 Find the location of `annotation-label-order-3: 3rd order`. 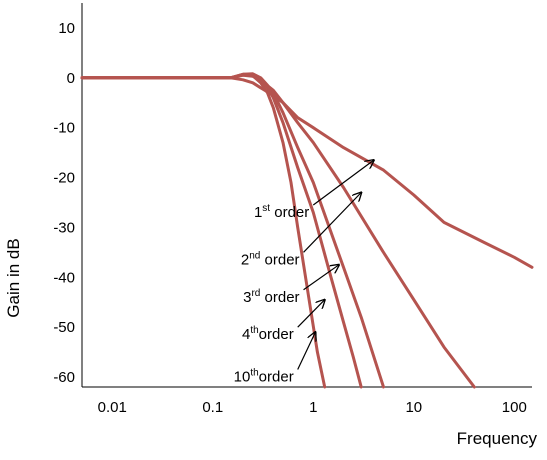

annotation-label-order-3: 3rd order is located at coordinates (271, 297).